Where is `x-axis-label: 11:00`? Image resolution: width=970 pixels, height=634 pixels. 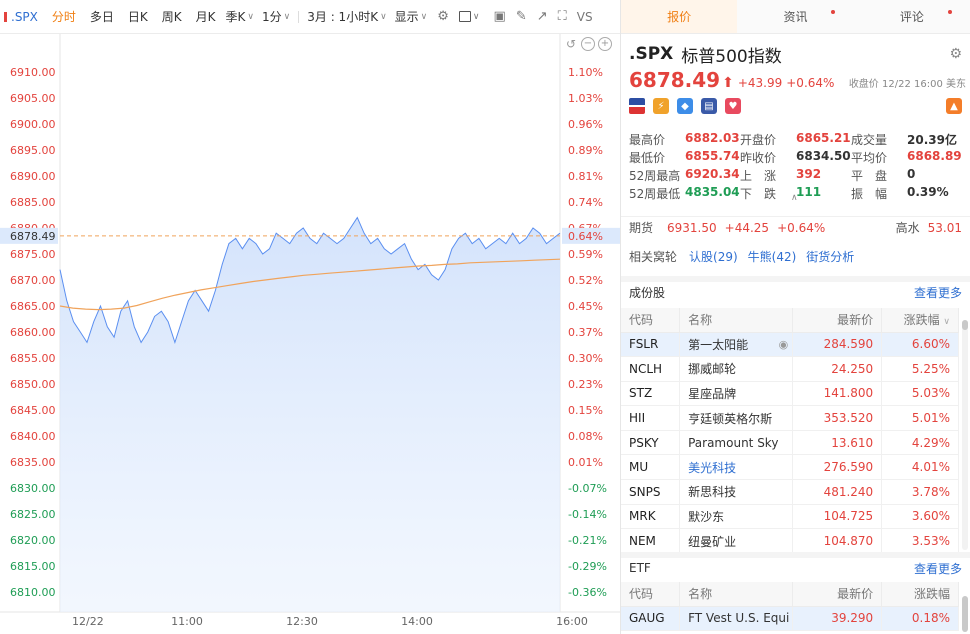 x-axis-label: 11:00 is located at coordinates (187, 621).